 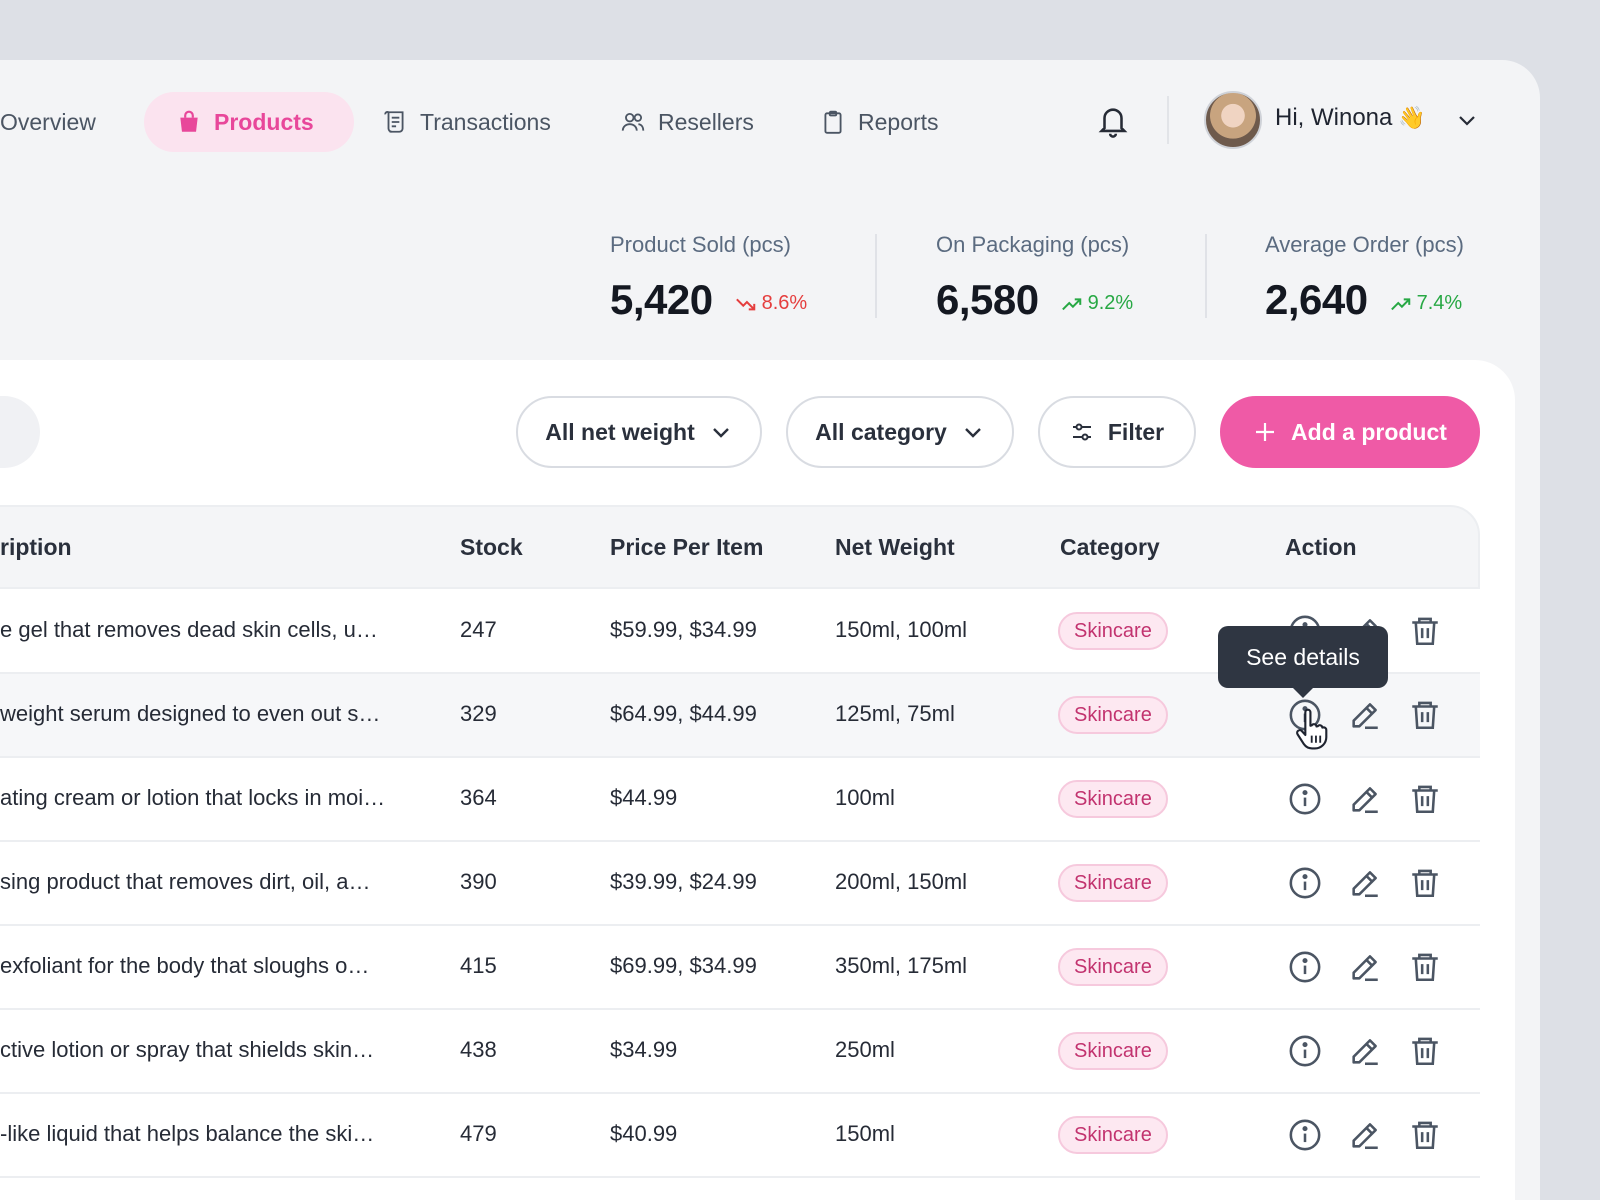 What do you see at coordinates (865, 1133) in the screenshot?
I see `cell-net-weight: 150ml` at bounding box center [865, 1133].